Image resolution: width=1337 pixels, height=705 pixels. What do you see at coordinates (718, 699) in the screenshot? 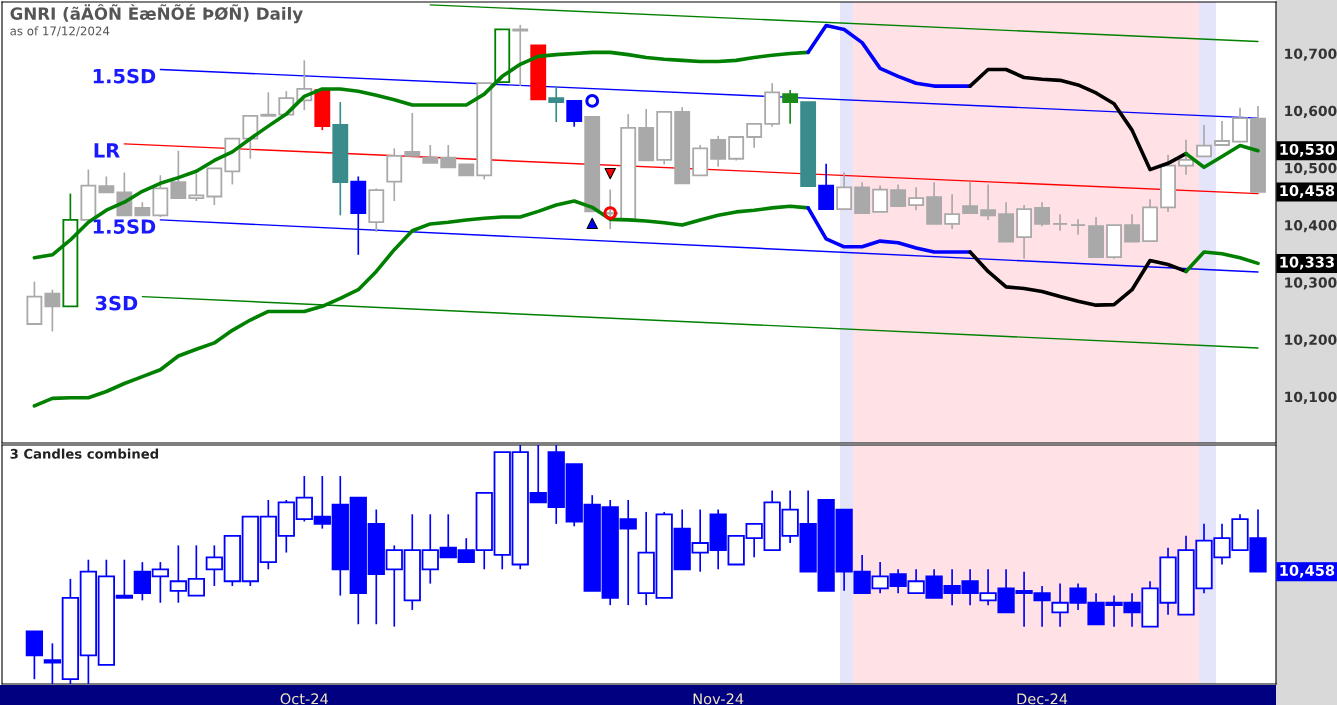
I see `x-tick-label: Nov-24` at bounding box center [718, 699].